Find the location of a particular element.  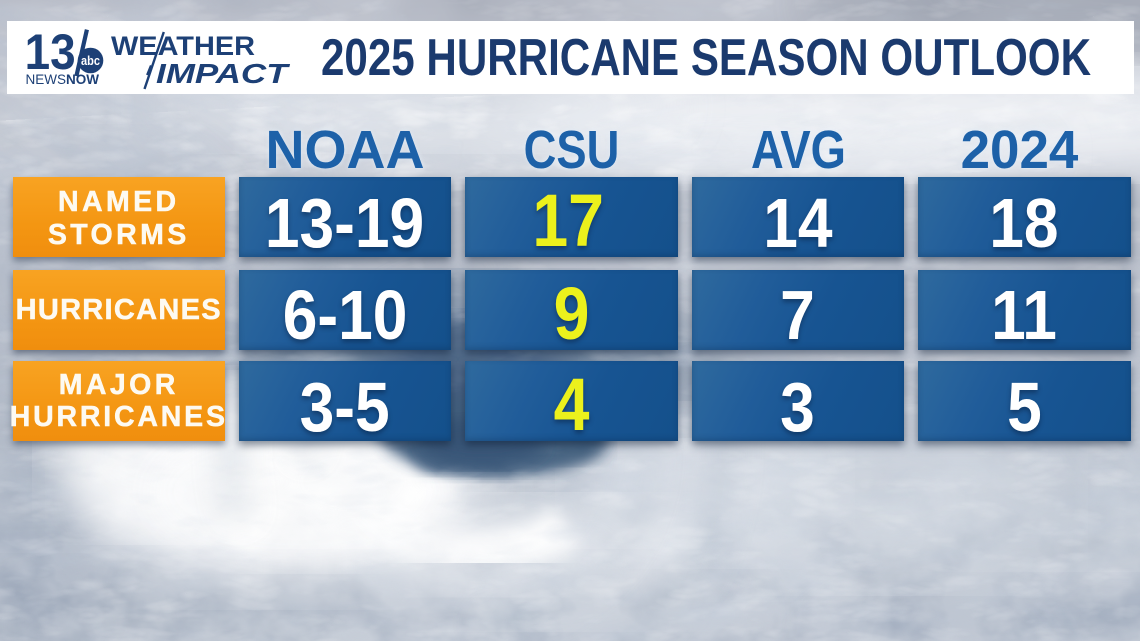

svg-text: 13 is located at coordinates (50, 52).